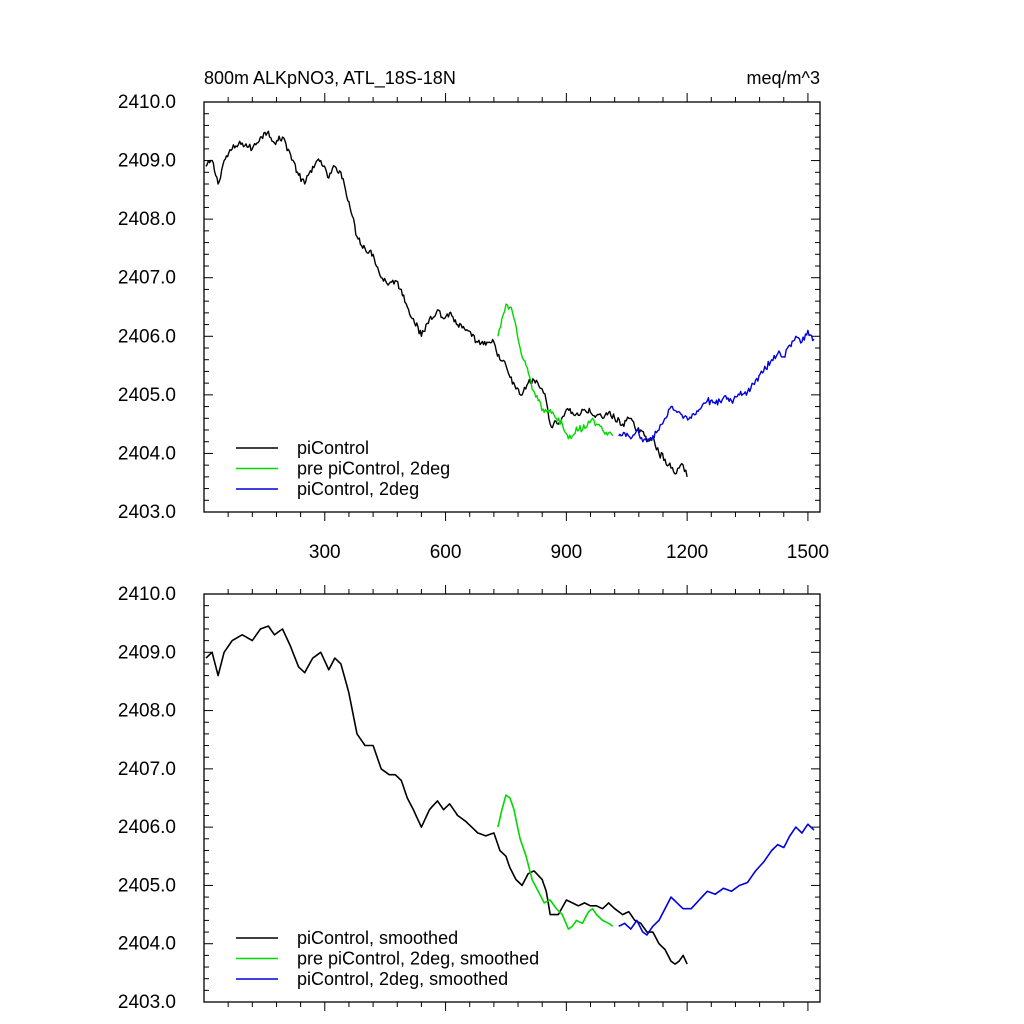 Image resolution: width=1024 pixels, height=1024 pixels. I want to click on legend-label: piControl, 2deg, smoothed, so click(402, 979).